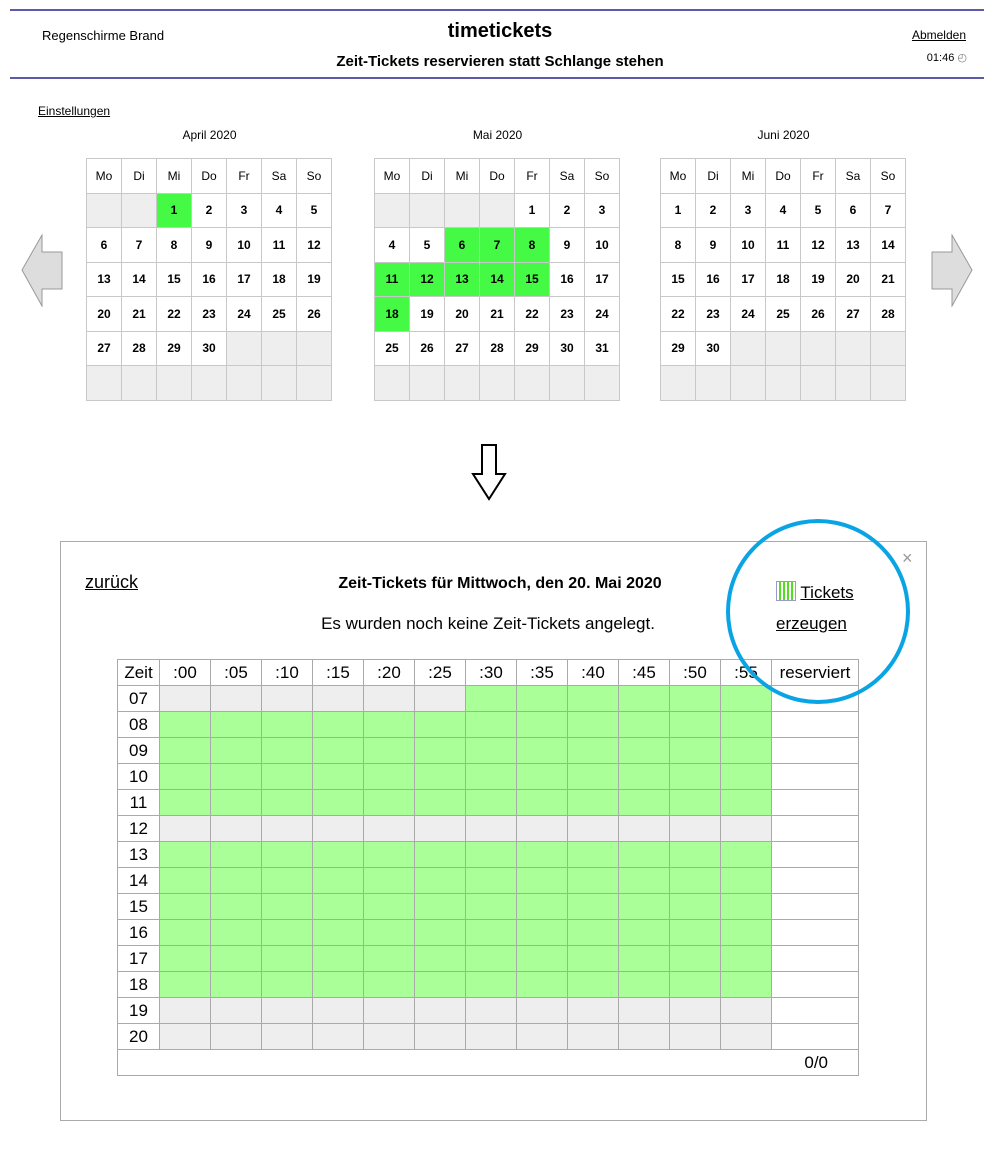 Image resolution: width=1000 pixels, height=1154 pixels. What do you see at coordinates (602, 279) in the screenshot?
I see `calendar-day: 17` at bounding box center [602, 279].